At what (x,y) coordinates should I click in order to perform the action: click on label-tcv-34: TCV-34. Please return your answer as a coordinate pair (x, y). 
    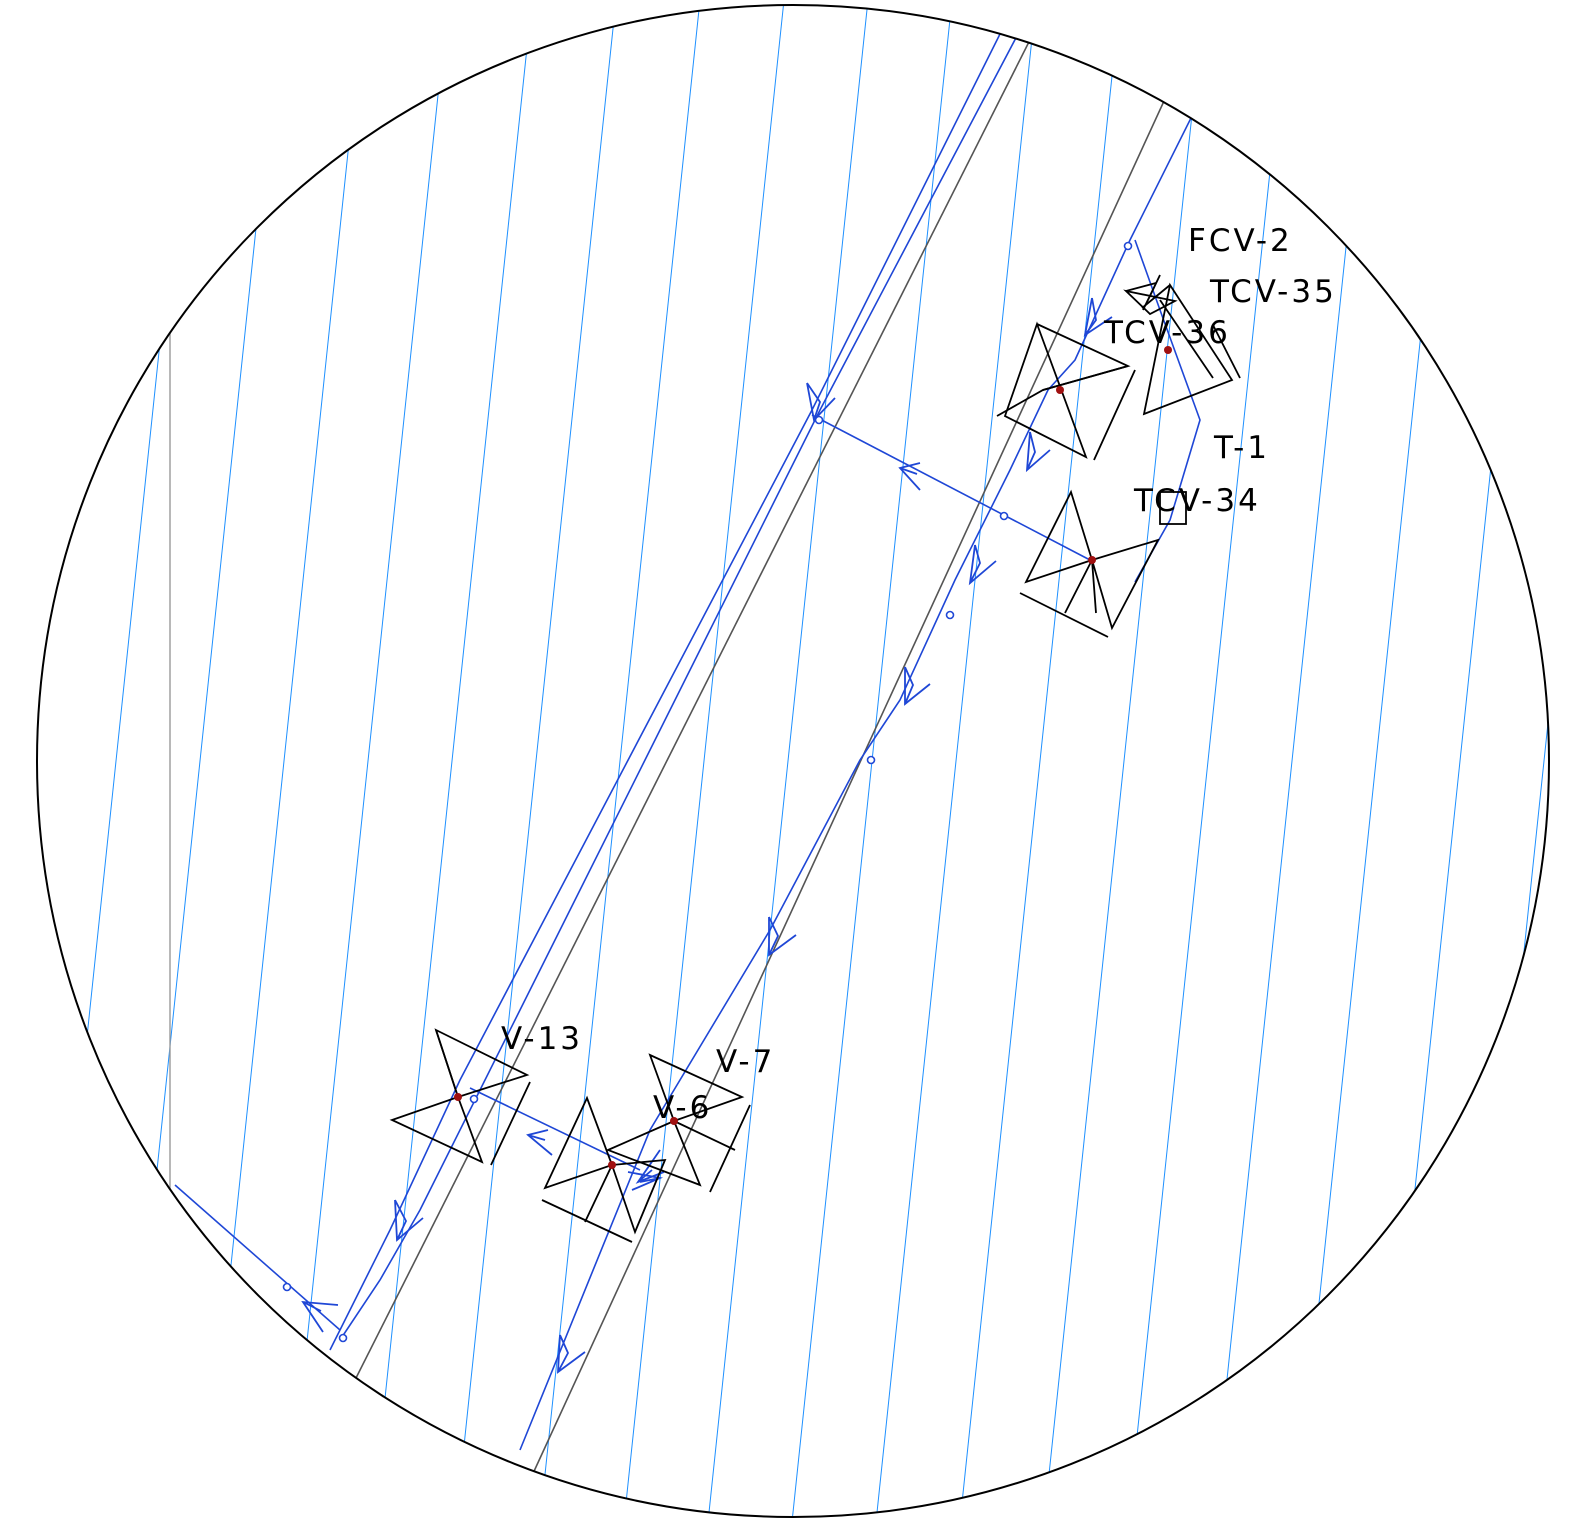
    Looking at the image, I should click on (1197, 501).